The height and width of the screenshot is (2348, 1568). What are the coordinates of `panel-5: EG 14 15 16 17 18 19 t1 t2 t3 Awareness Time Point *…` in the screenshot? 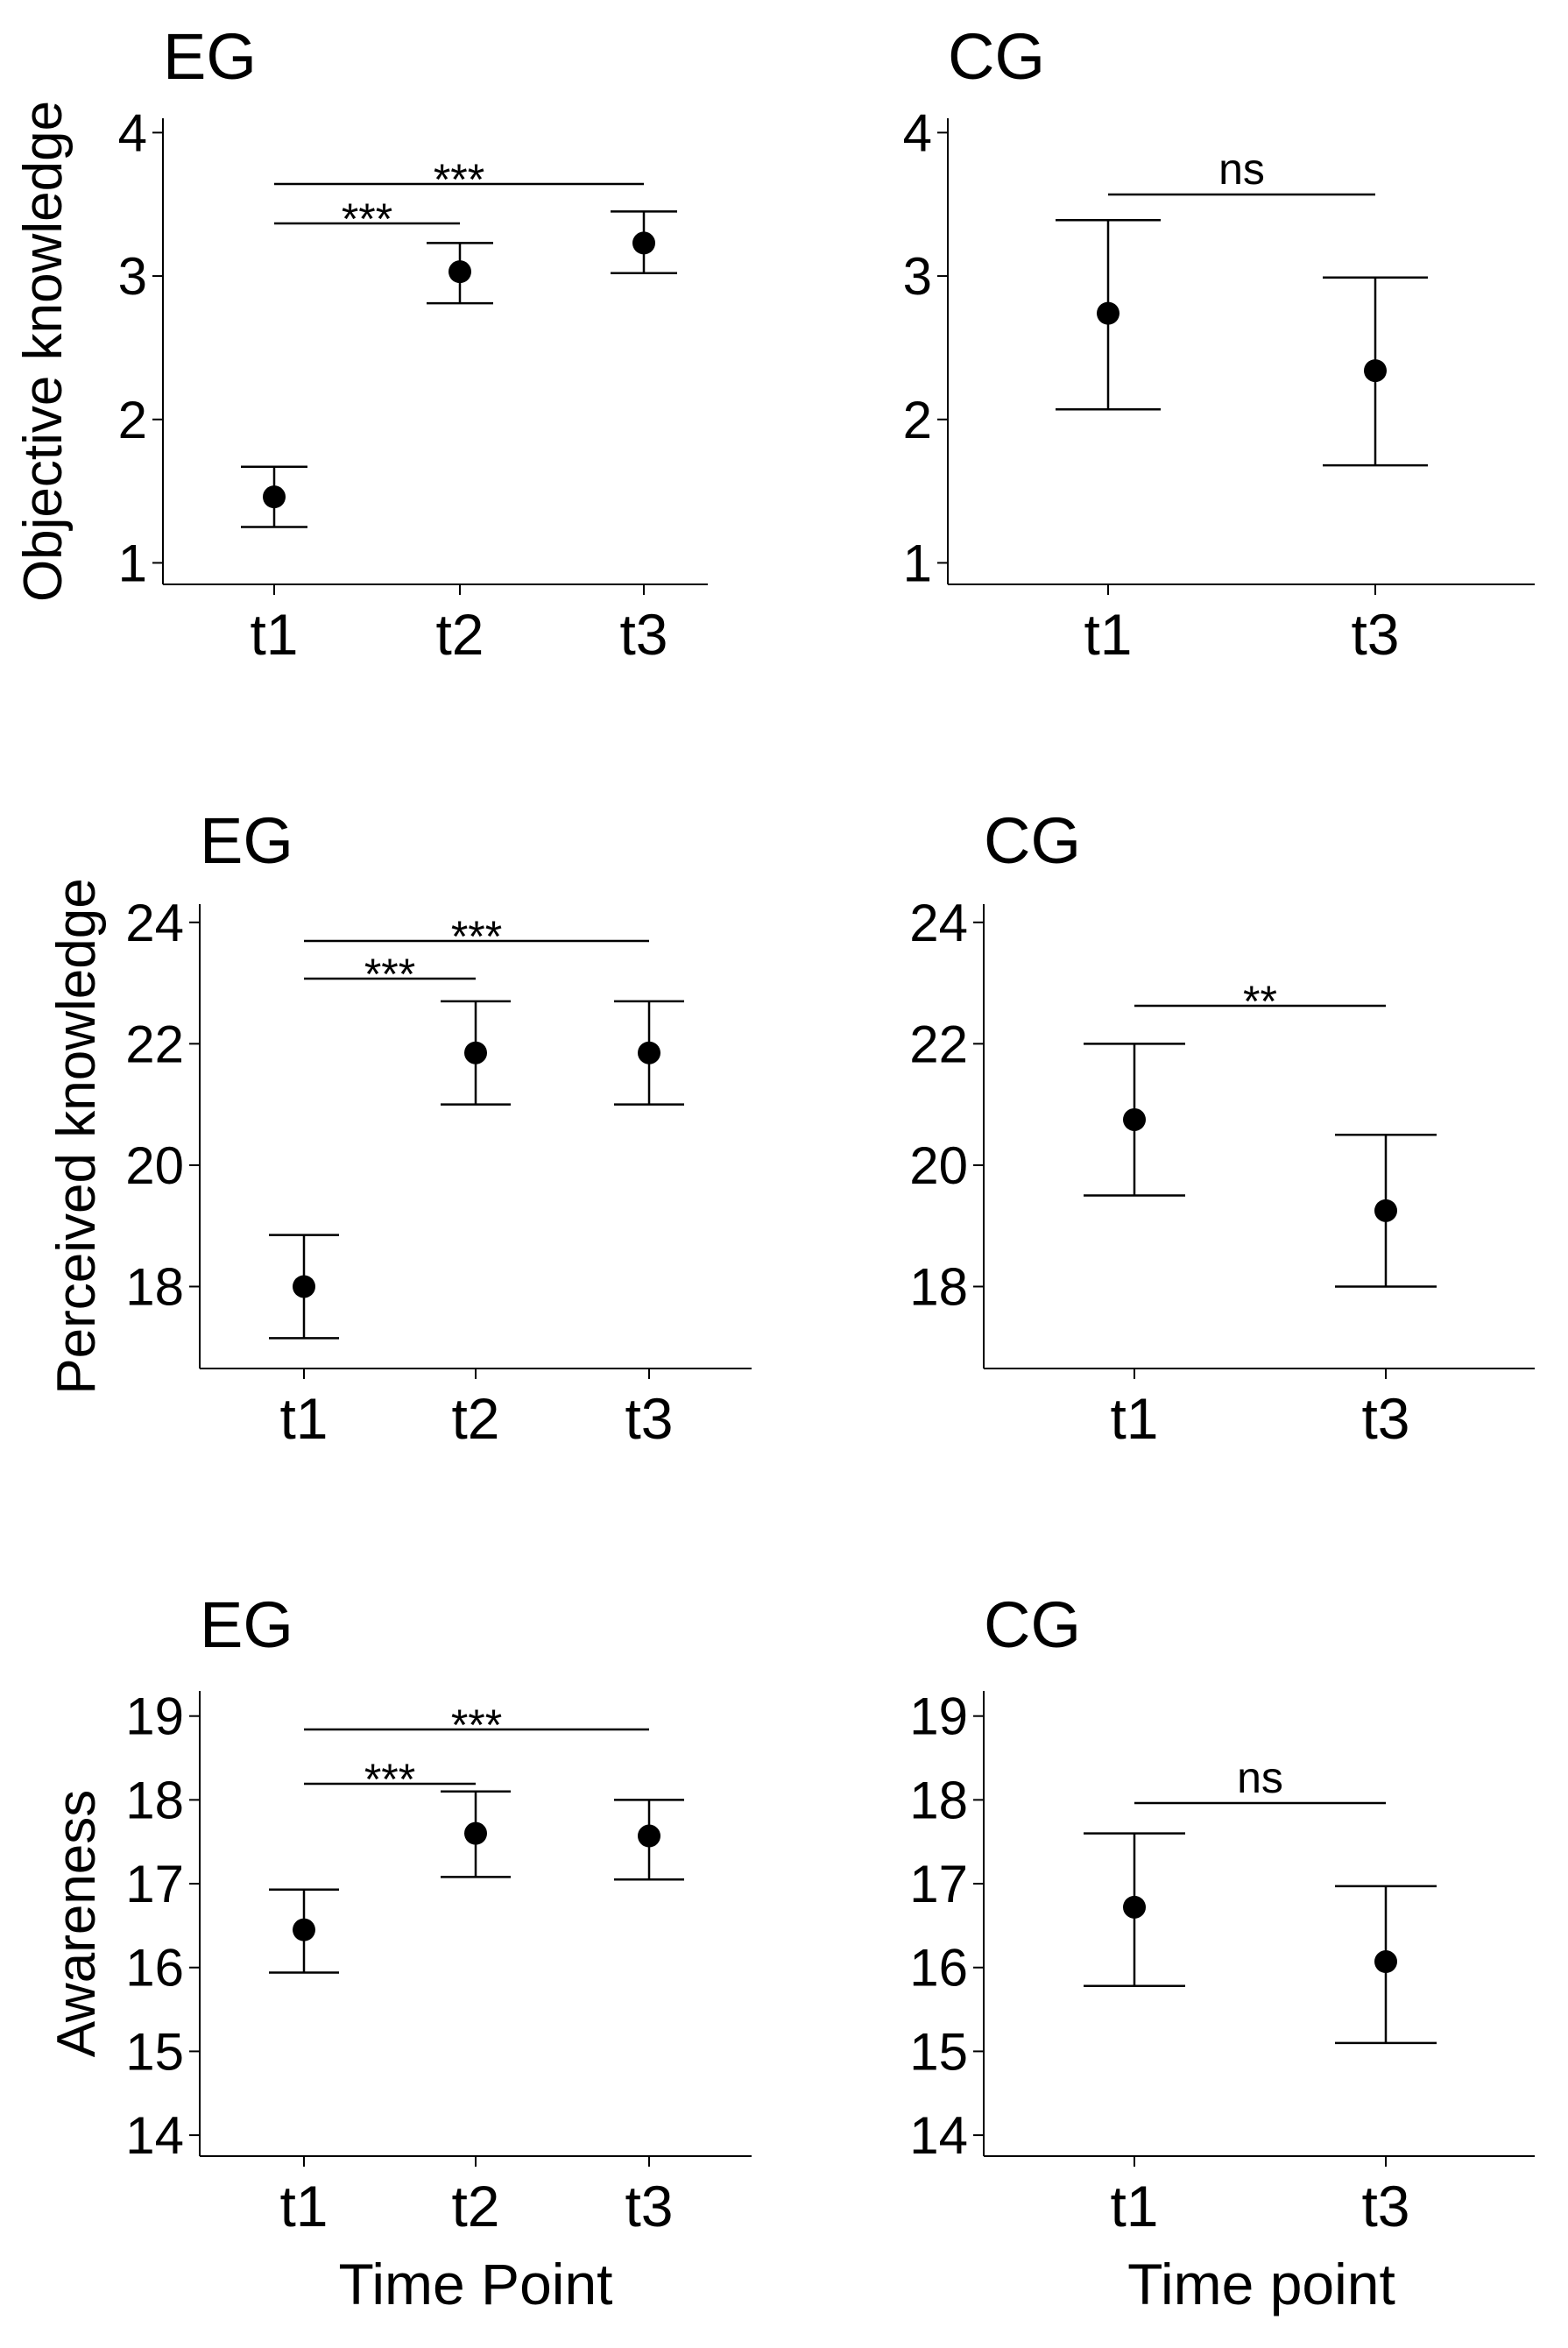 It's located at (399, 1952).